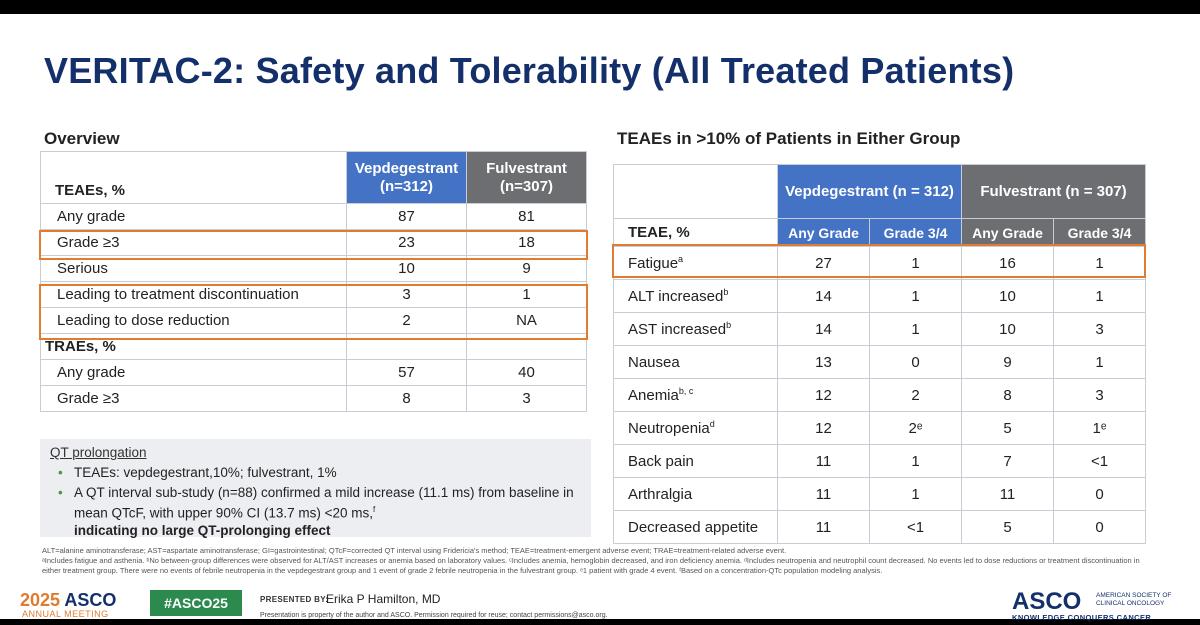 Image resolution: width=1200 pixels, height=625 pixels. What do you see at coordinates (654, 362) in the screenshot?
I see `row-label-text: Nausea` at bounding box center [654, 362].